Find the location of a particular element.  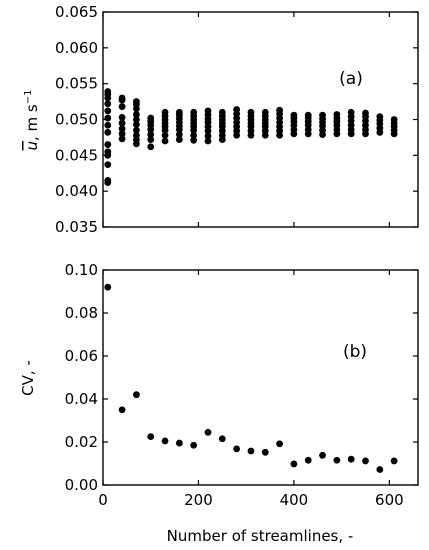

panel-a-y-axis-label: u, m s−1 is located at coordinates (32, 120).